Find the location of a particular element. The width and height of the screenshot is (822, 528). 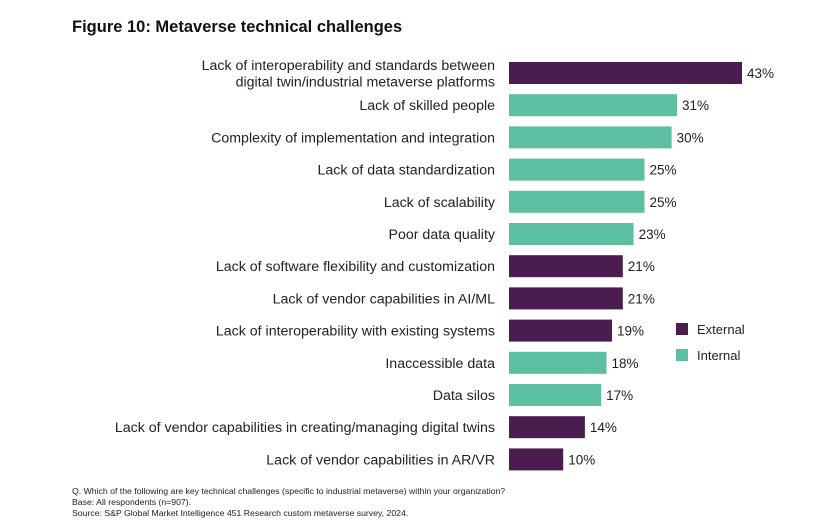

bar-value-label: 17% is located at coordinates (619, 395).